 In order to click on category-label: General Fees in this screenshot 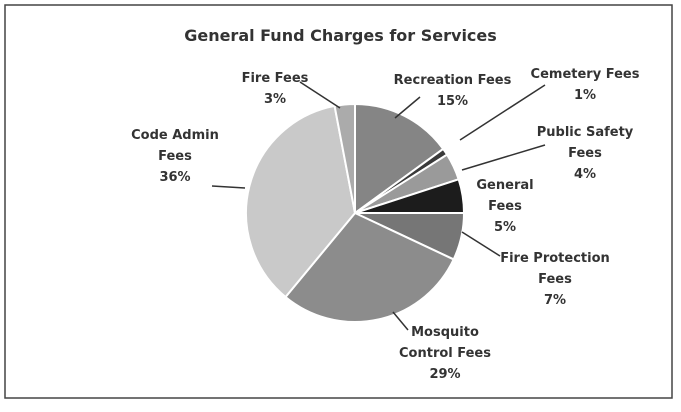, I will do `click(505, 196)`.